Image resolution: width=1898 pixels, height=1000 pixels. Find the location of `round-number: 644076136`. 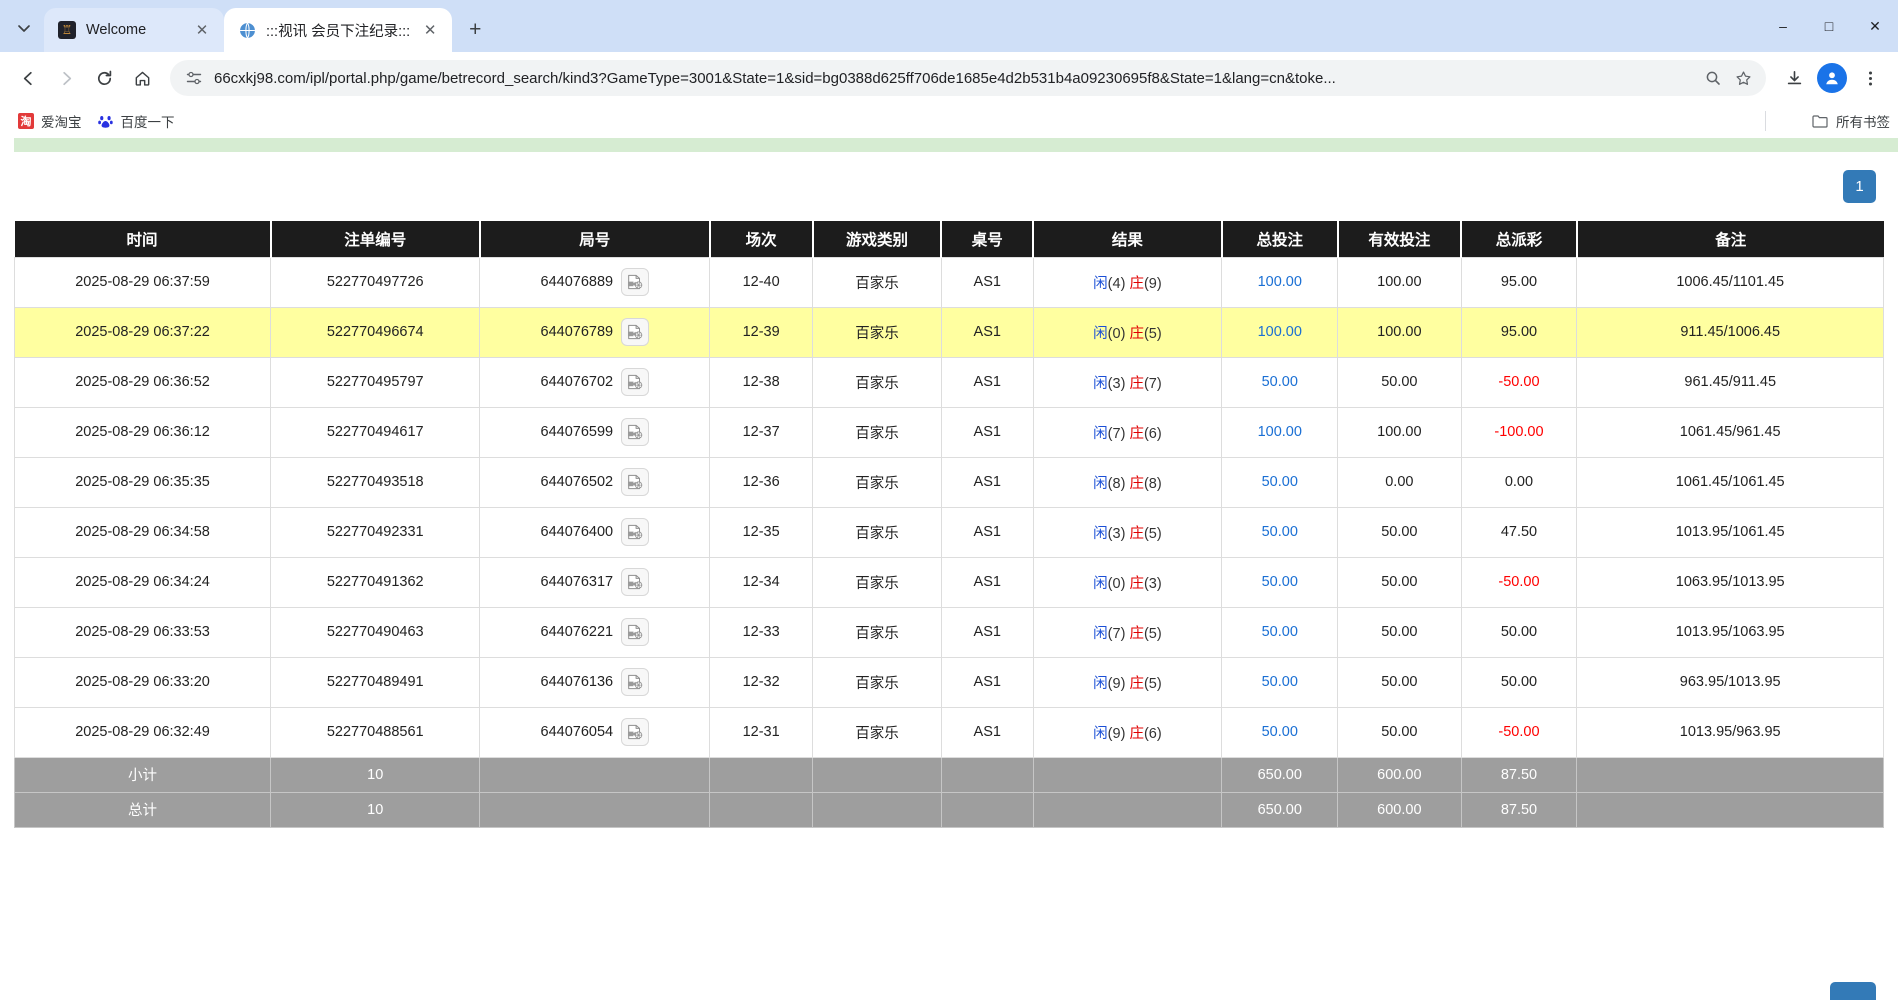

round-number: 644076136 is located at coordinates (577, 682).